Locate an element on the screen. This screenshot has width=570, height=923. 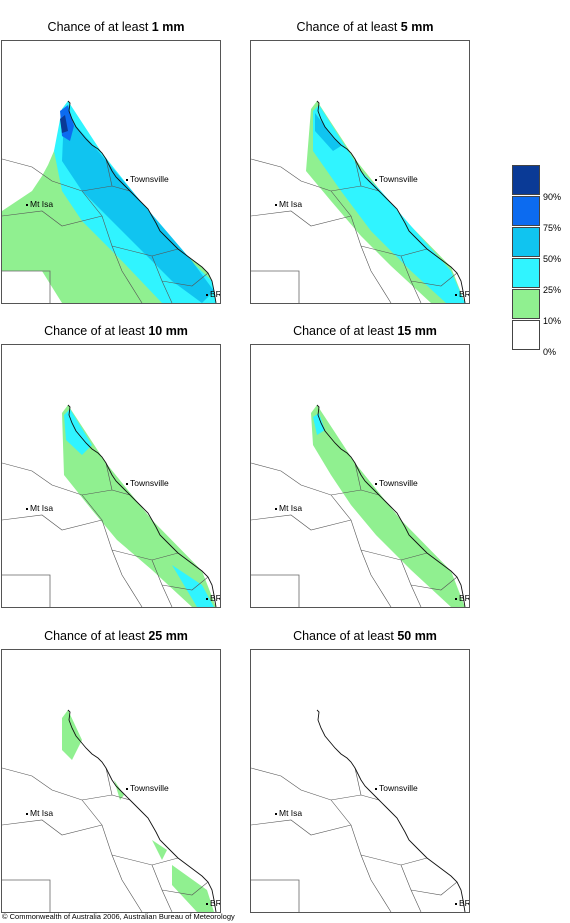
legend-tick: 90% is located at coordinates (552, 197).